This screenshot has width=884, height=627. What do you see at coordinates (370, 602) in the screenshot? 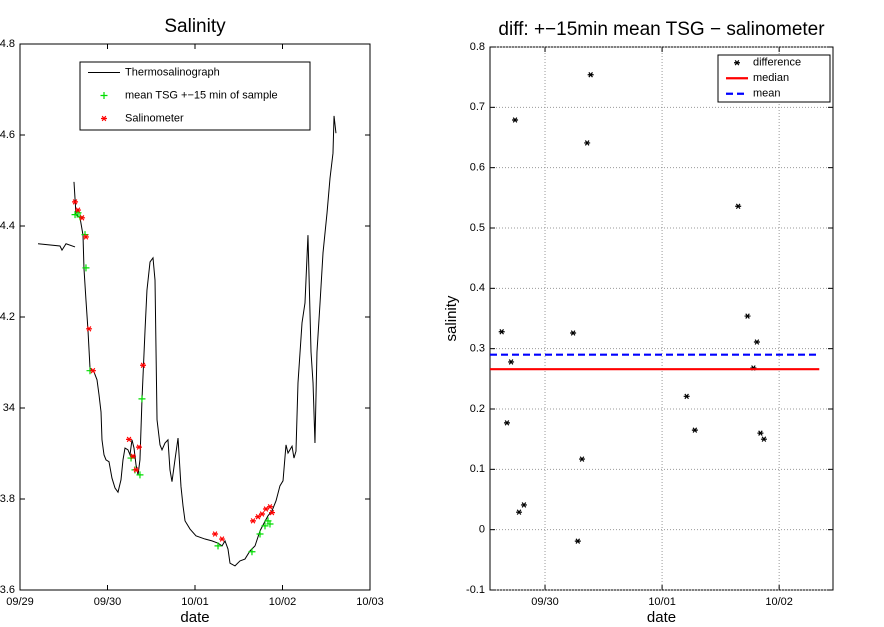
I see `x-tick-label: 10/03` at bounding box center [370, 602].